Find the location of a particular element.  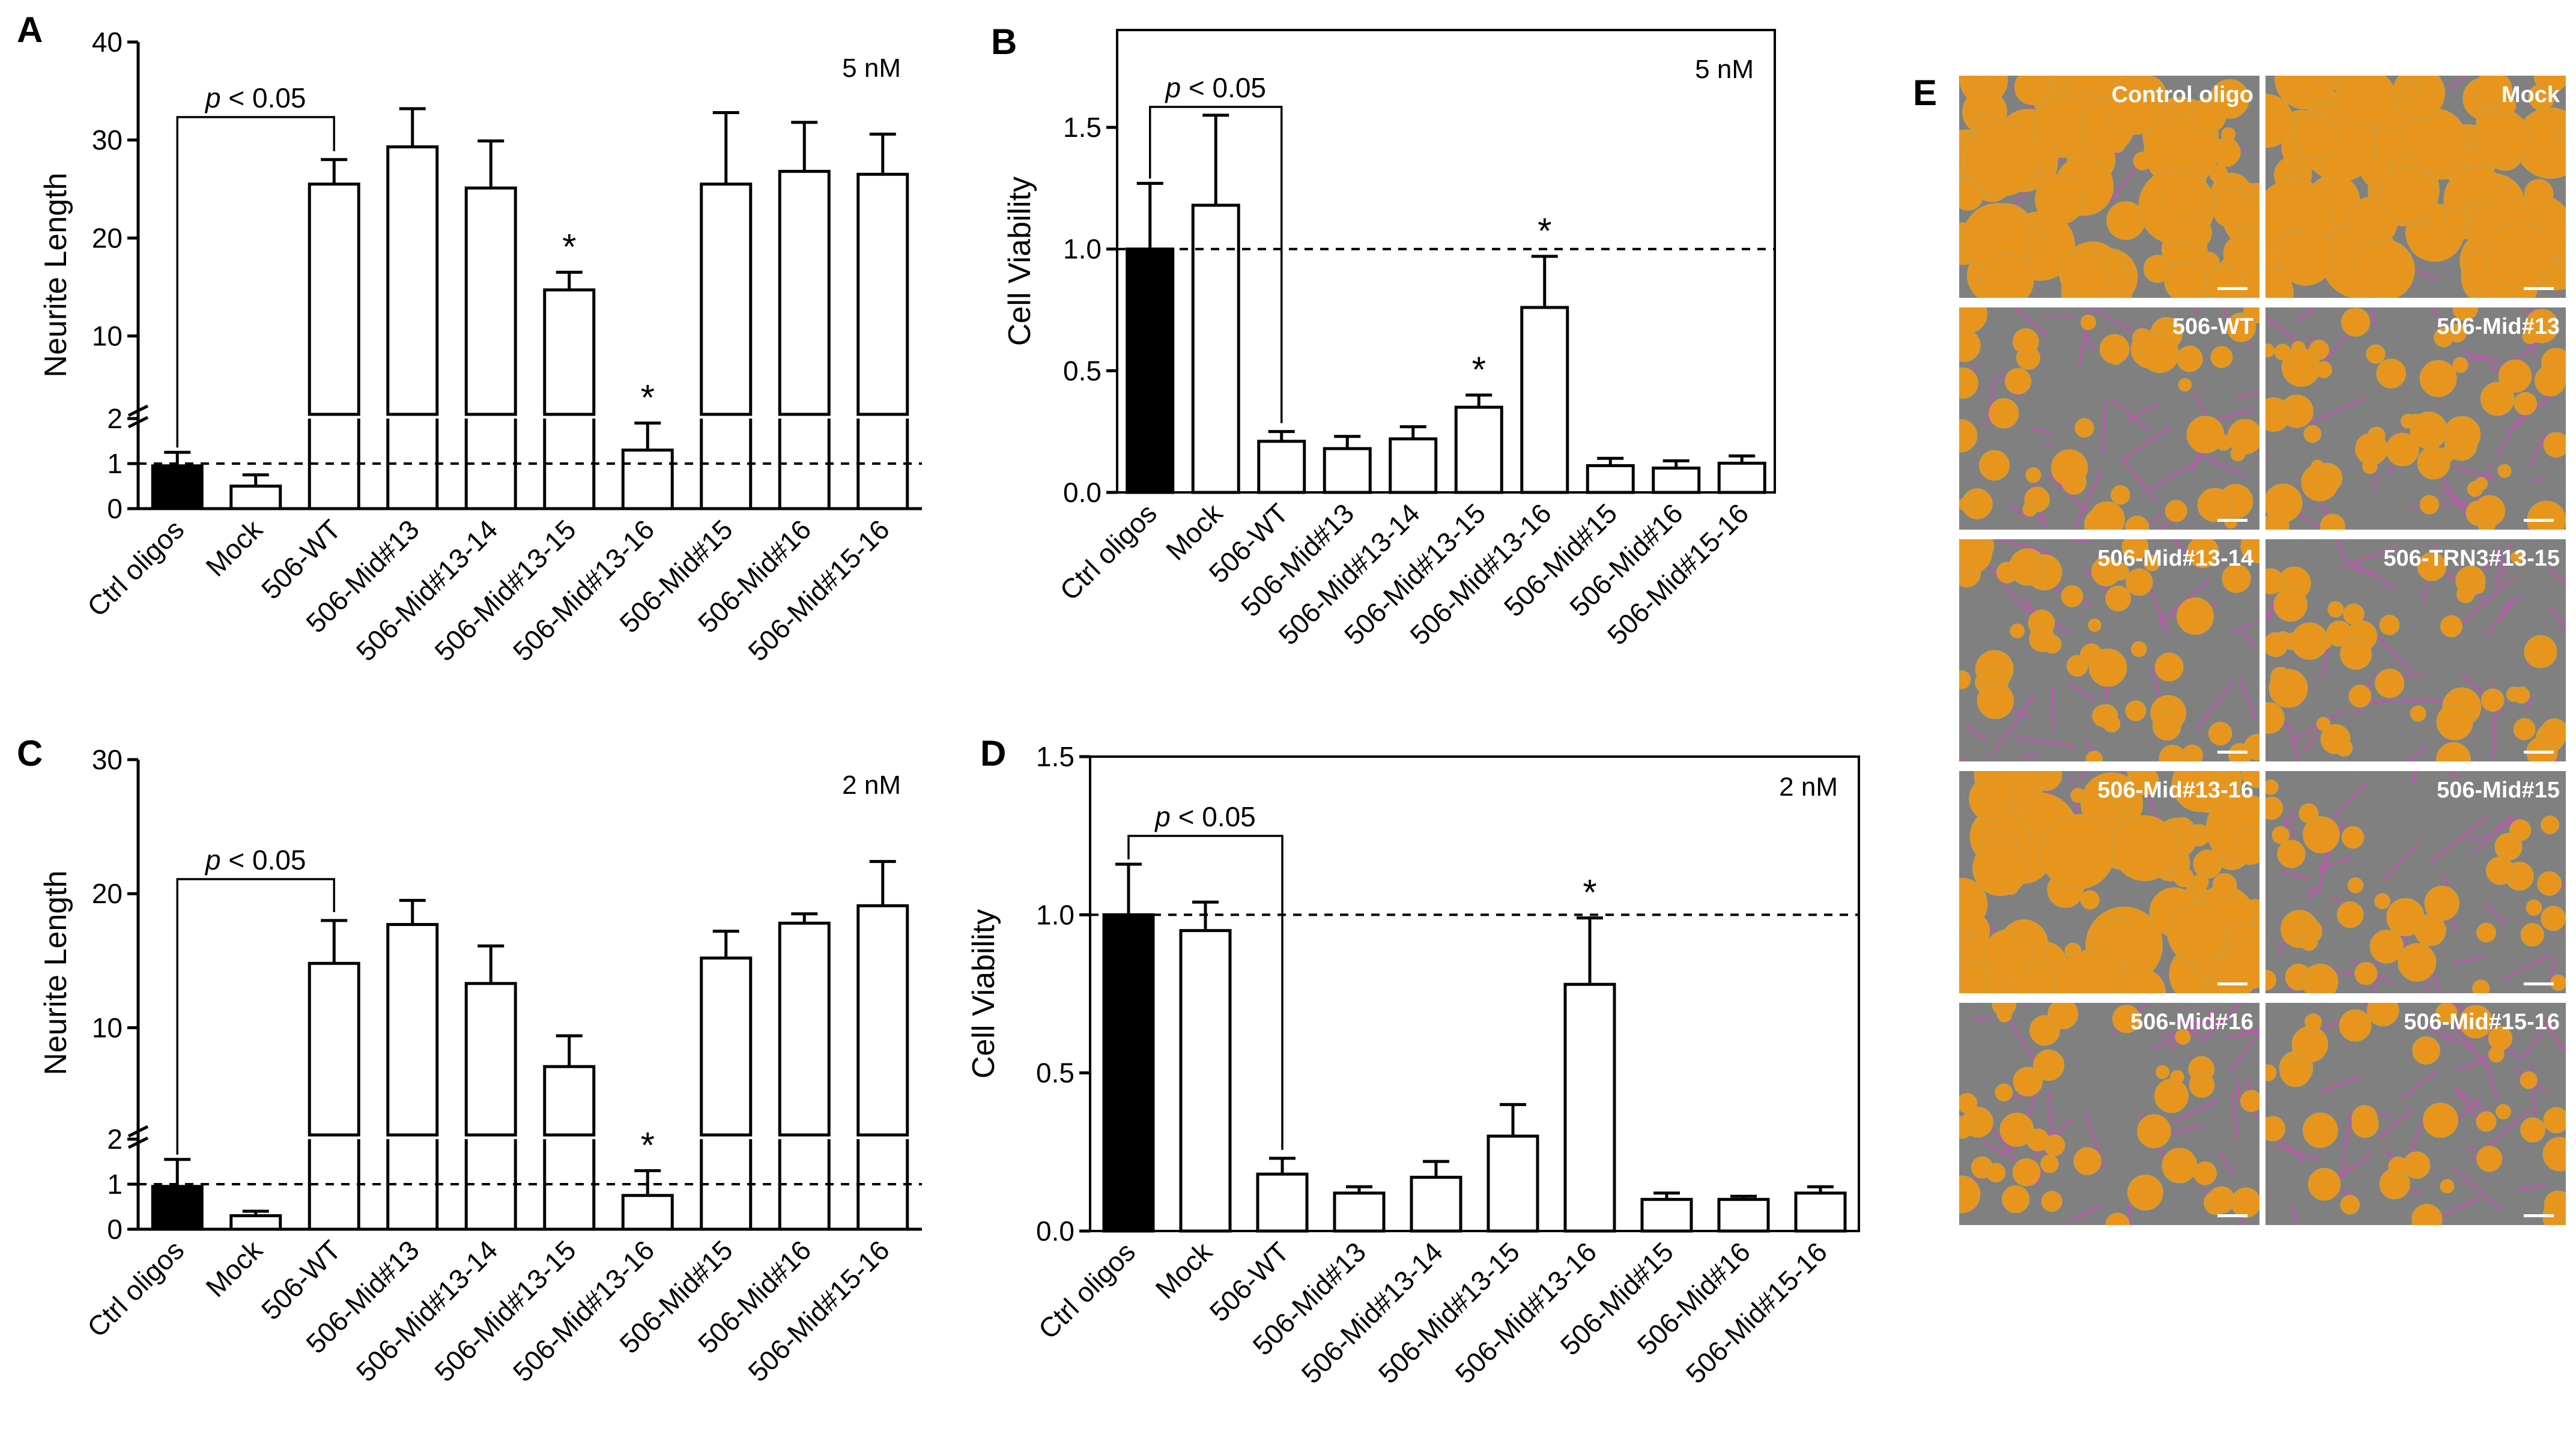

panel-letter: D is located at coordinates (993, 753).